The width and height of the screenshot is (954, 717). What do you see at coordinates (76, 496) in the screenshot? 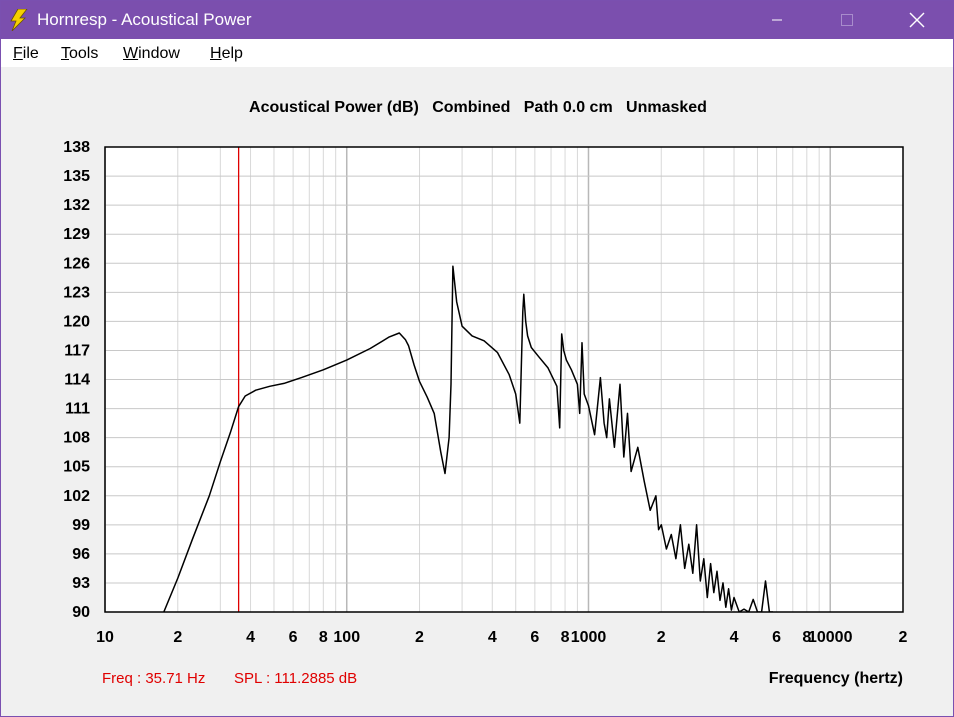
I see `y-tick-label: 102` at bounding box center [76, 496].